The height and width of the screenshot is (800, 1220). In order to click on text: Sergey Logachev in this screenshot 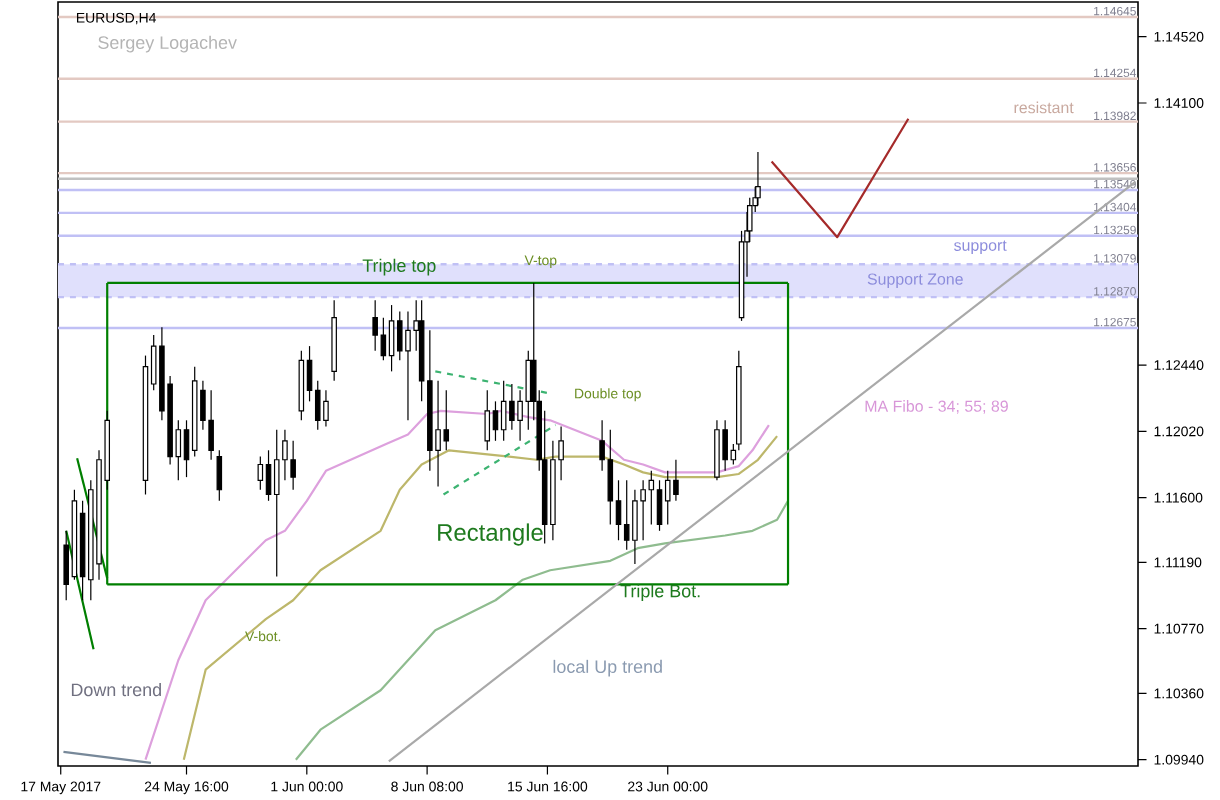, I will do `click(167, 44)`.